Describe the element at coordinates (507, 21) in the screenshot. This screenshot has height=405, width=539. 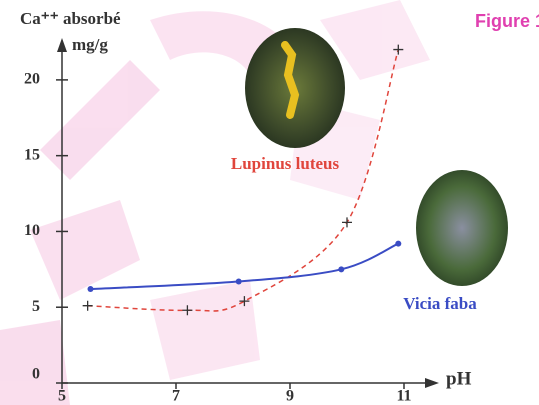
I see `figure-title: Figure 1` at that location.